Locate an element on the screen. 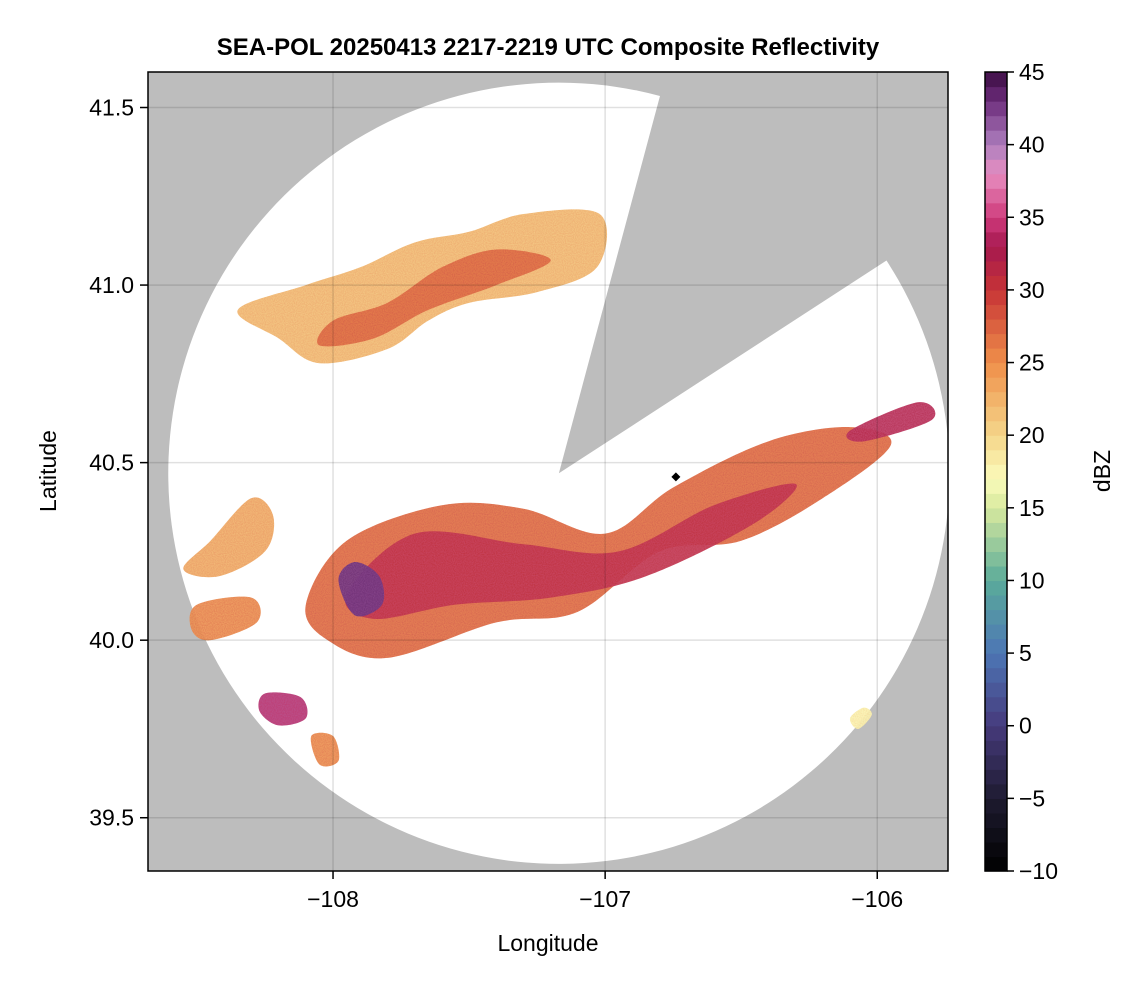 The width and height of the screenshot is (1146, 990). y-axis-label: Latitude is located at coordinates (48, 471).